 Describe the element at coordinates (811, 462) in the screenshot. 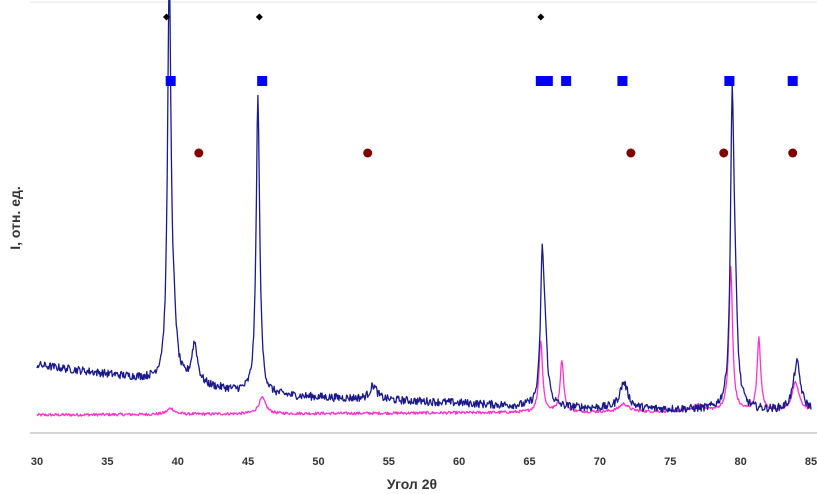

I see `x-tick-label-85: 85` at that location.